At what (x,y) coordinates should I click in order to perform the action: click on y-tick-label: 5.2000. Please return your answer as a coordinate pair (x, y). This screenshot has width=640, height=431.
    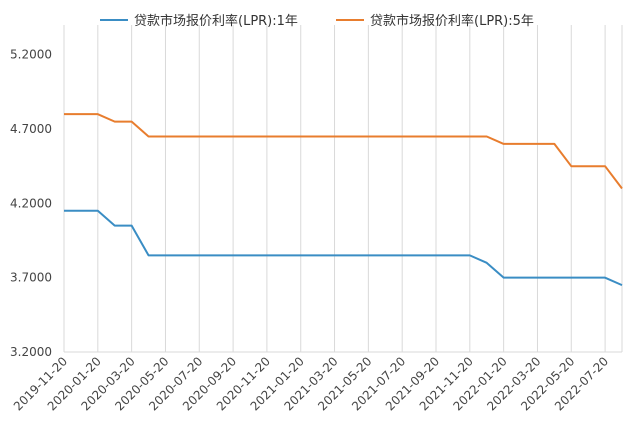
    Looking at the image, I should click on (31, 55).